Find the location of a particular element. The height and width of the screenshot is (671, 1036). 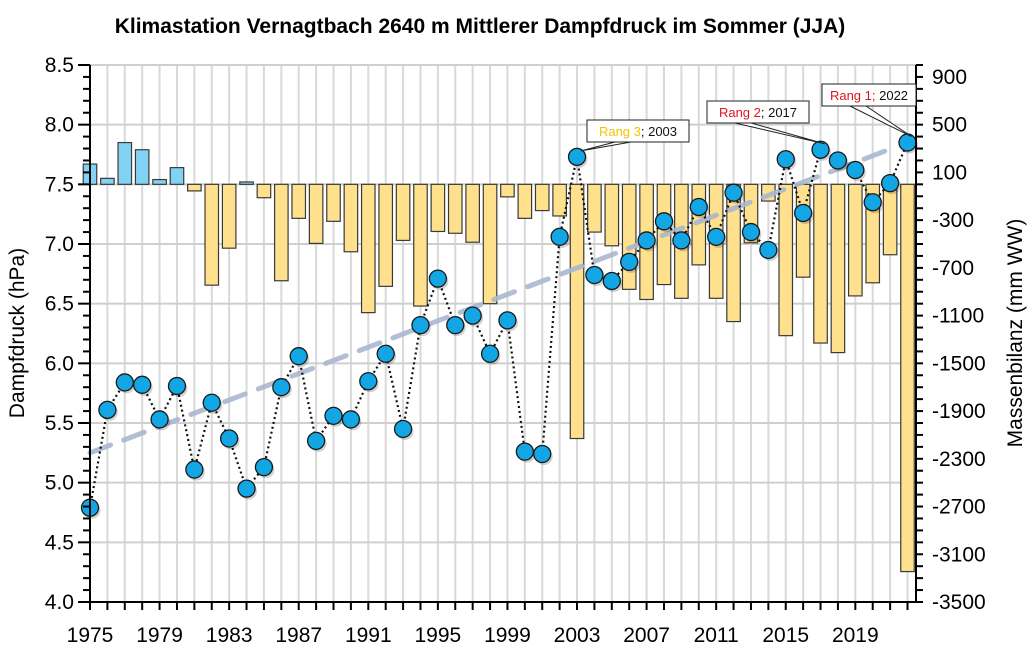

callout-label: Rang 2; 2017 is located at coordinates (758, 112).